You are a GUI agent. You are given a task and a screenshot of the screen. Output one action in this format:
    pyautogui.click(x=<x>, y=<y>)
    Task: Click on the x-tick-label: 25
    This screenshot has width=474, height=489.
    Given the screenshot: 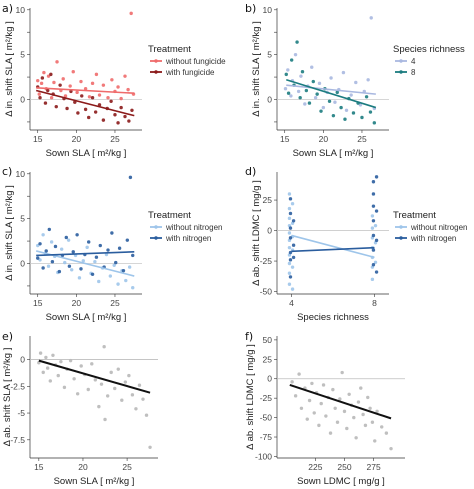 What is the action you would take?
    pyautogui.click(x=362, y=139)
    